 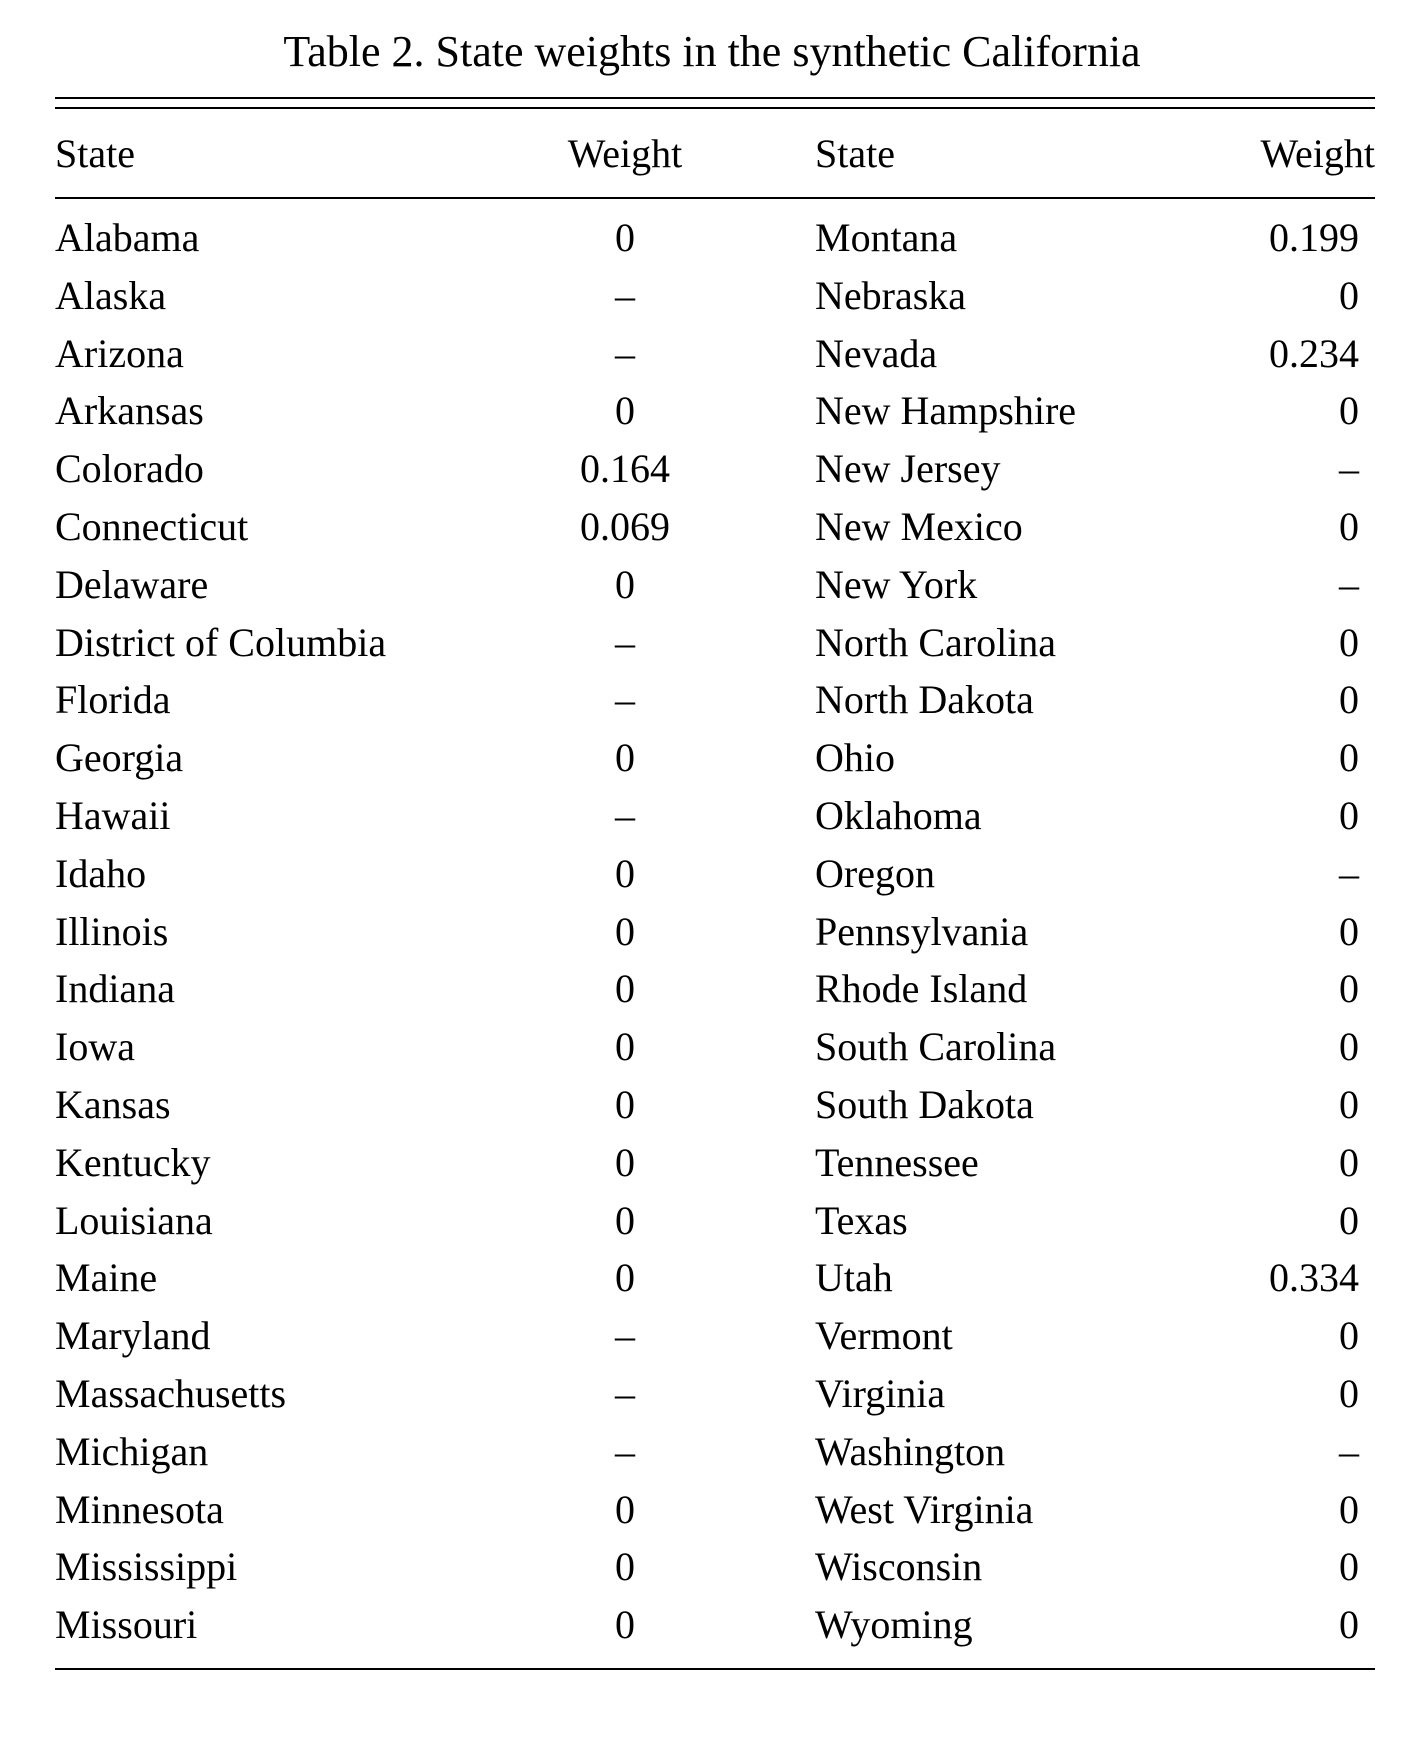 What do you see at coordinates (129, 469) in the screenshot?
I see `state-left-cell: Colorado` at bounding box center [129, 469].